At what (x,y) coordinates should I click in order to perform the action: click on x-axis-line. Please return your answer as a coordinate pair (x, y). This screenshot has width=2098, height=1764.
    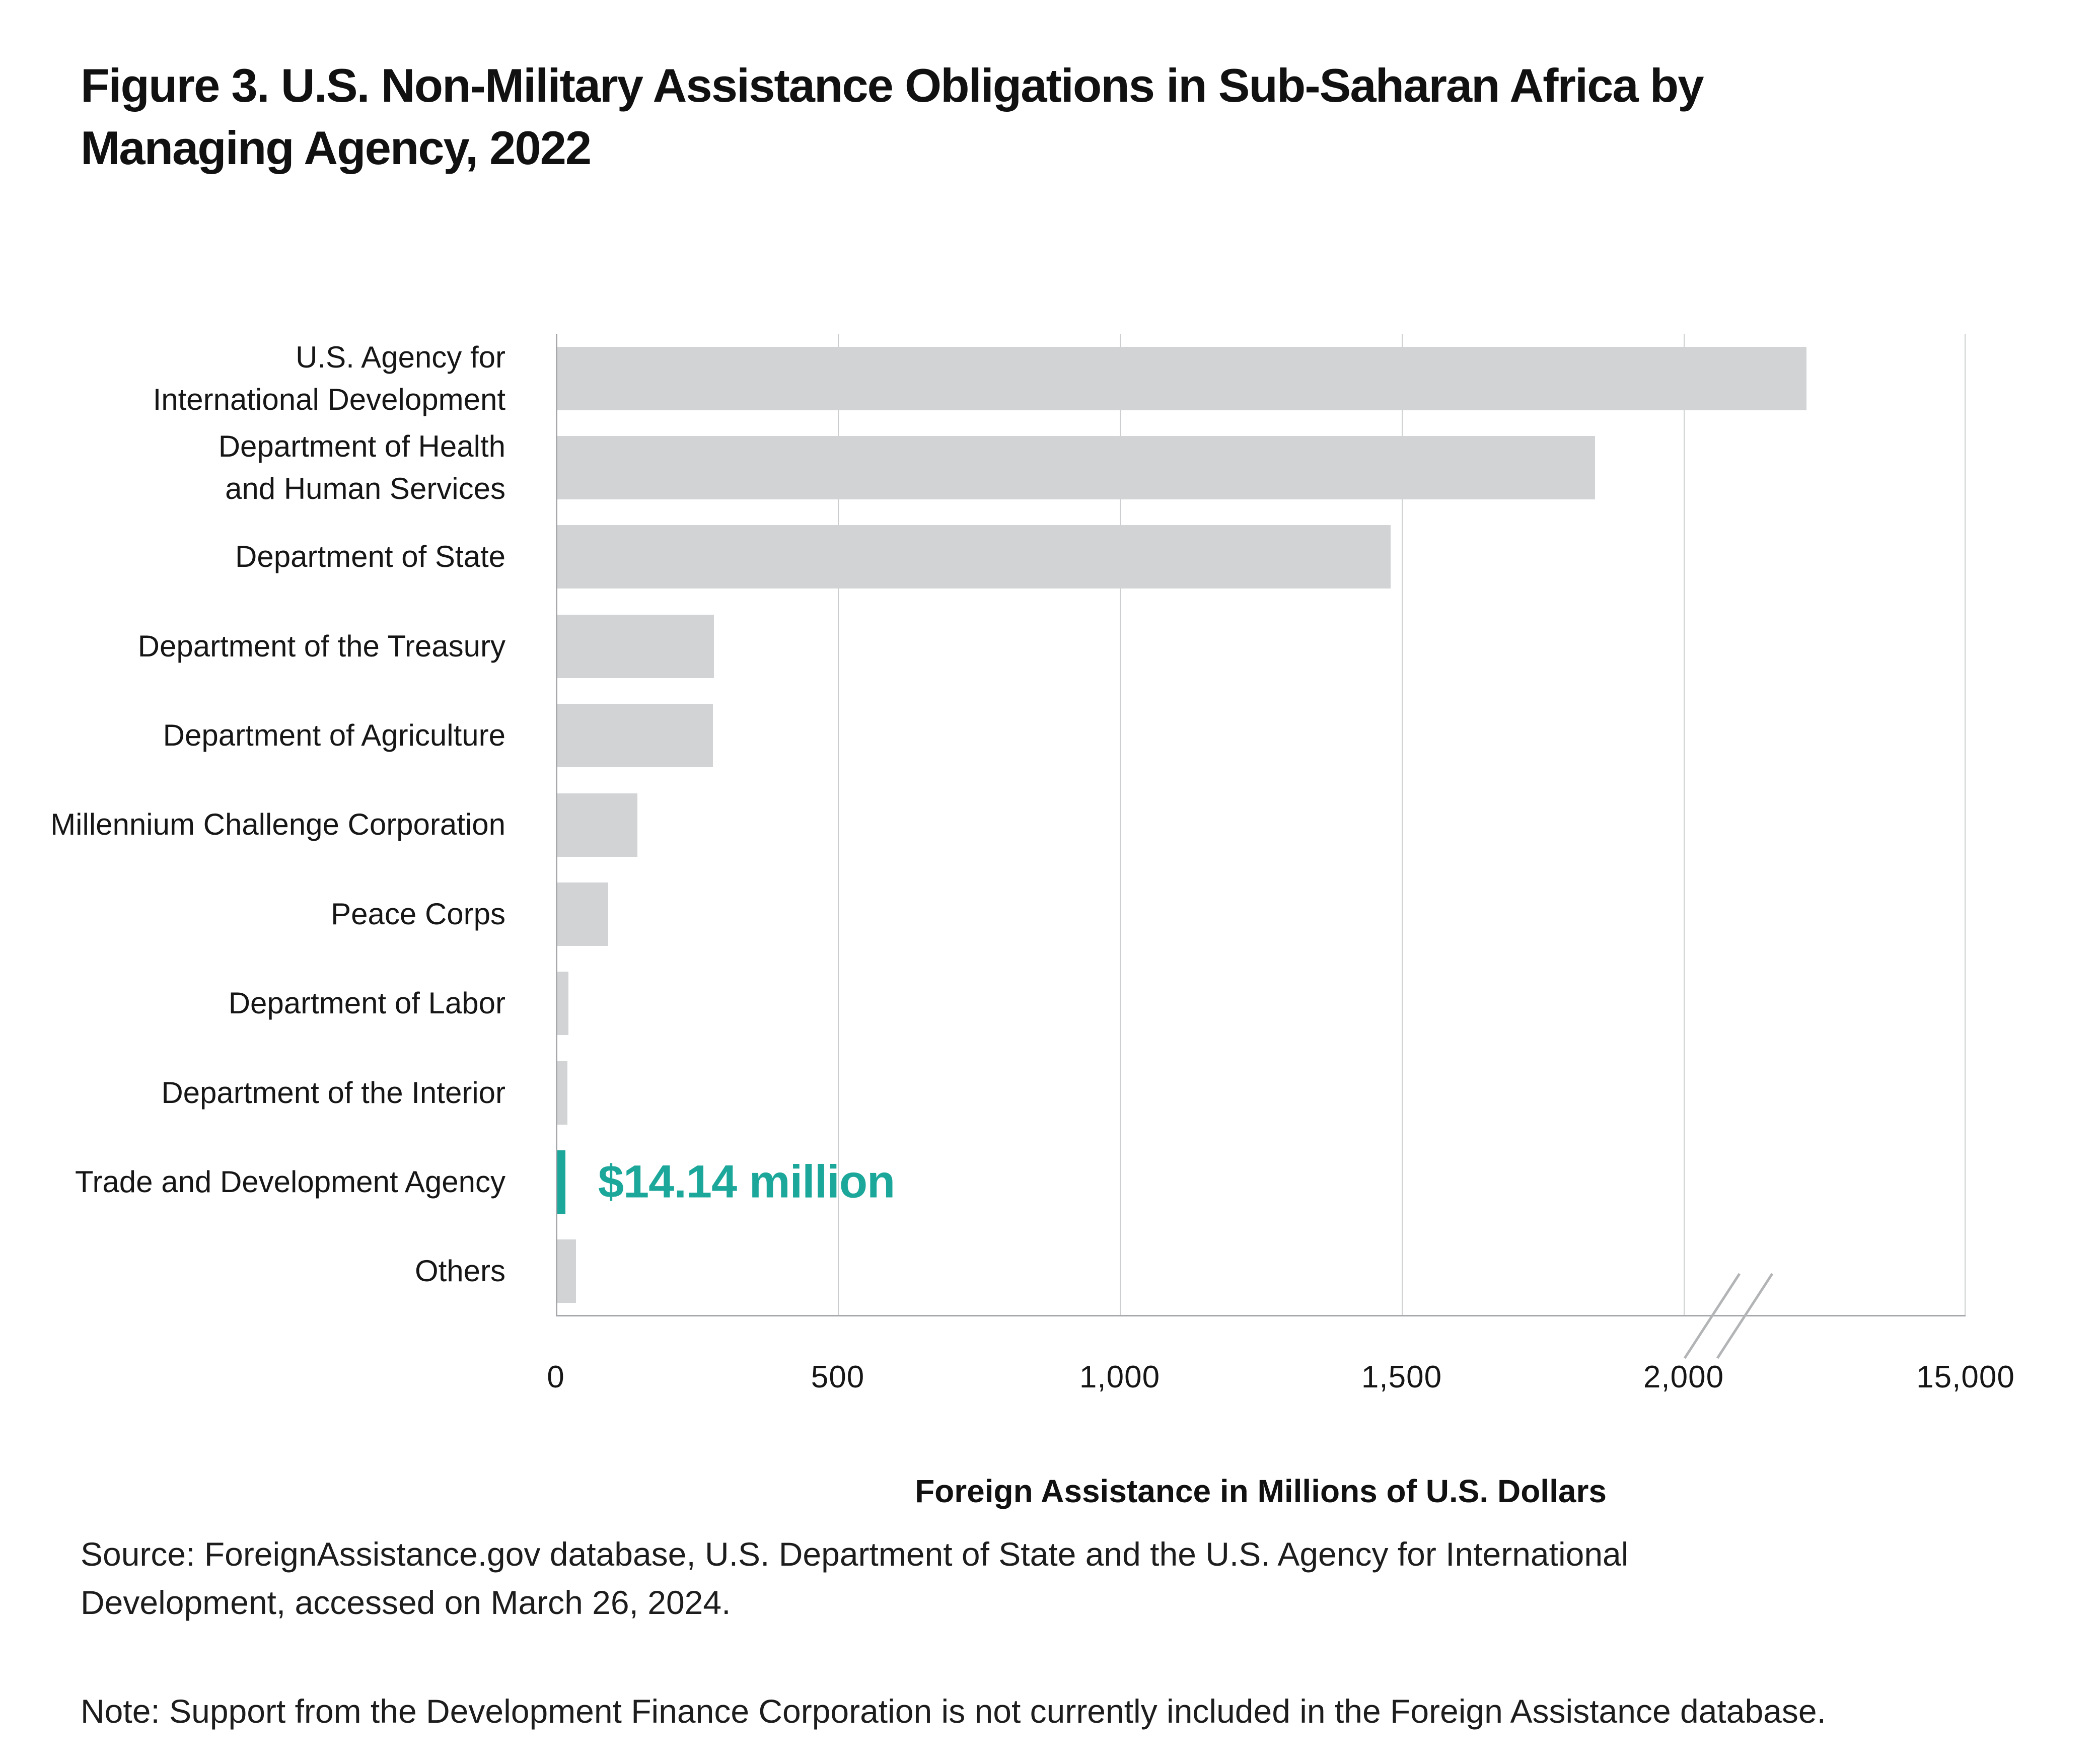
    Looking at the image, I should click on (1261, 1316).